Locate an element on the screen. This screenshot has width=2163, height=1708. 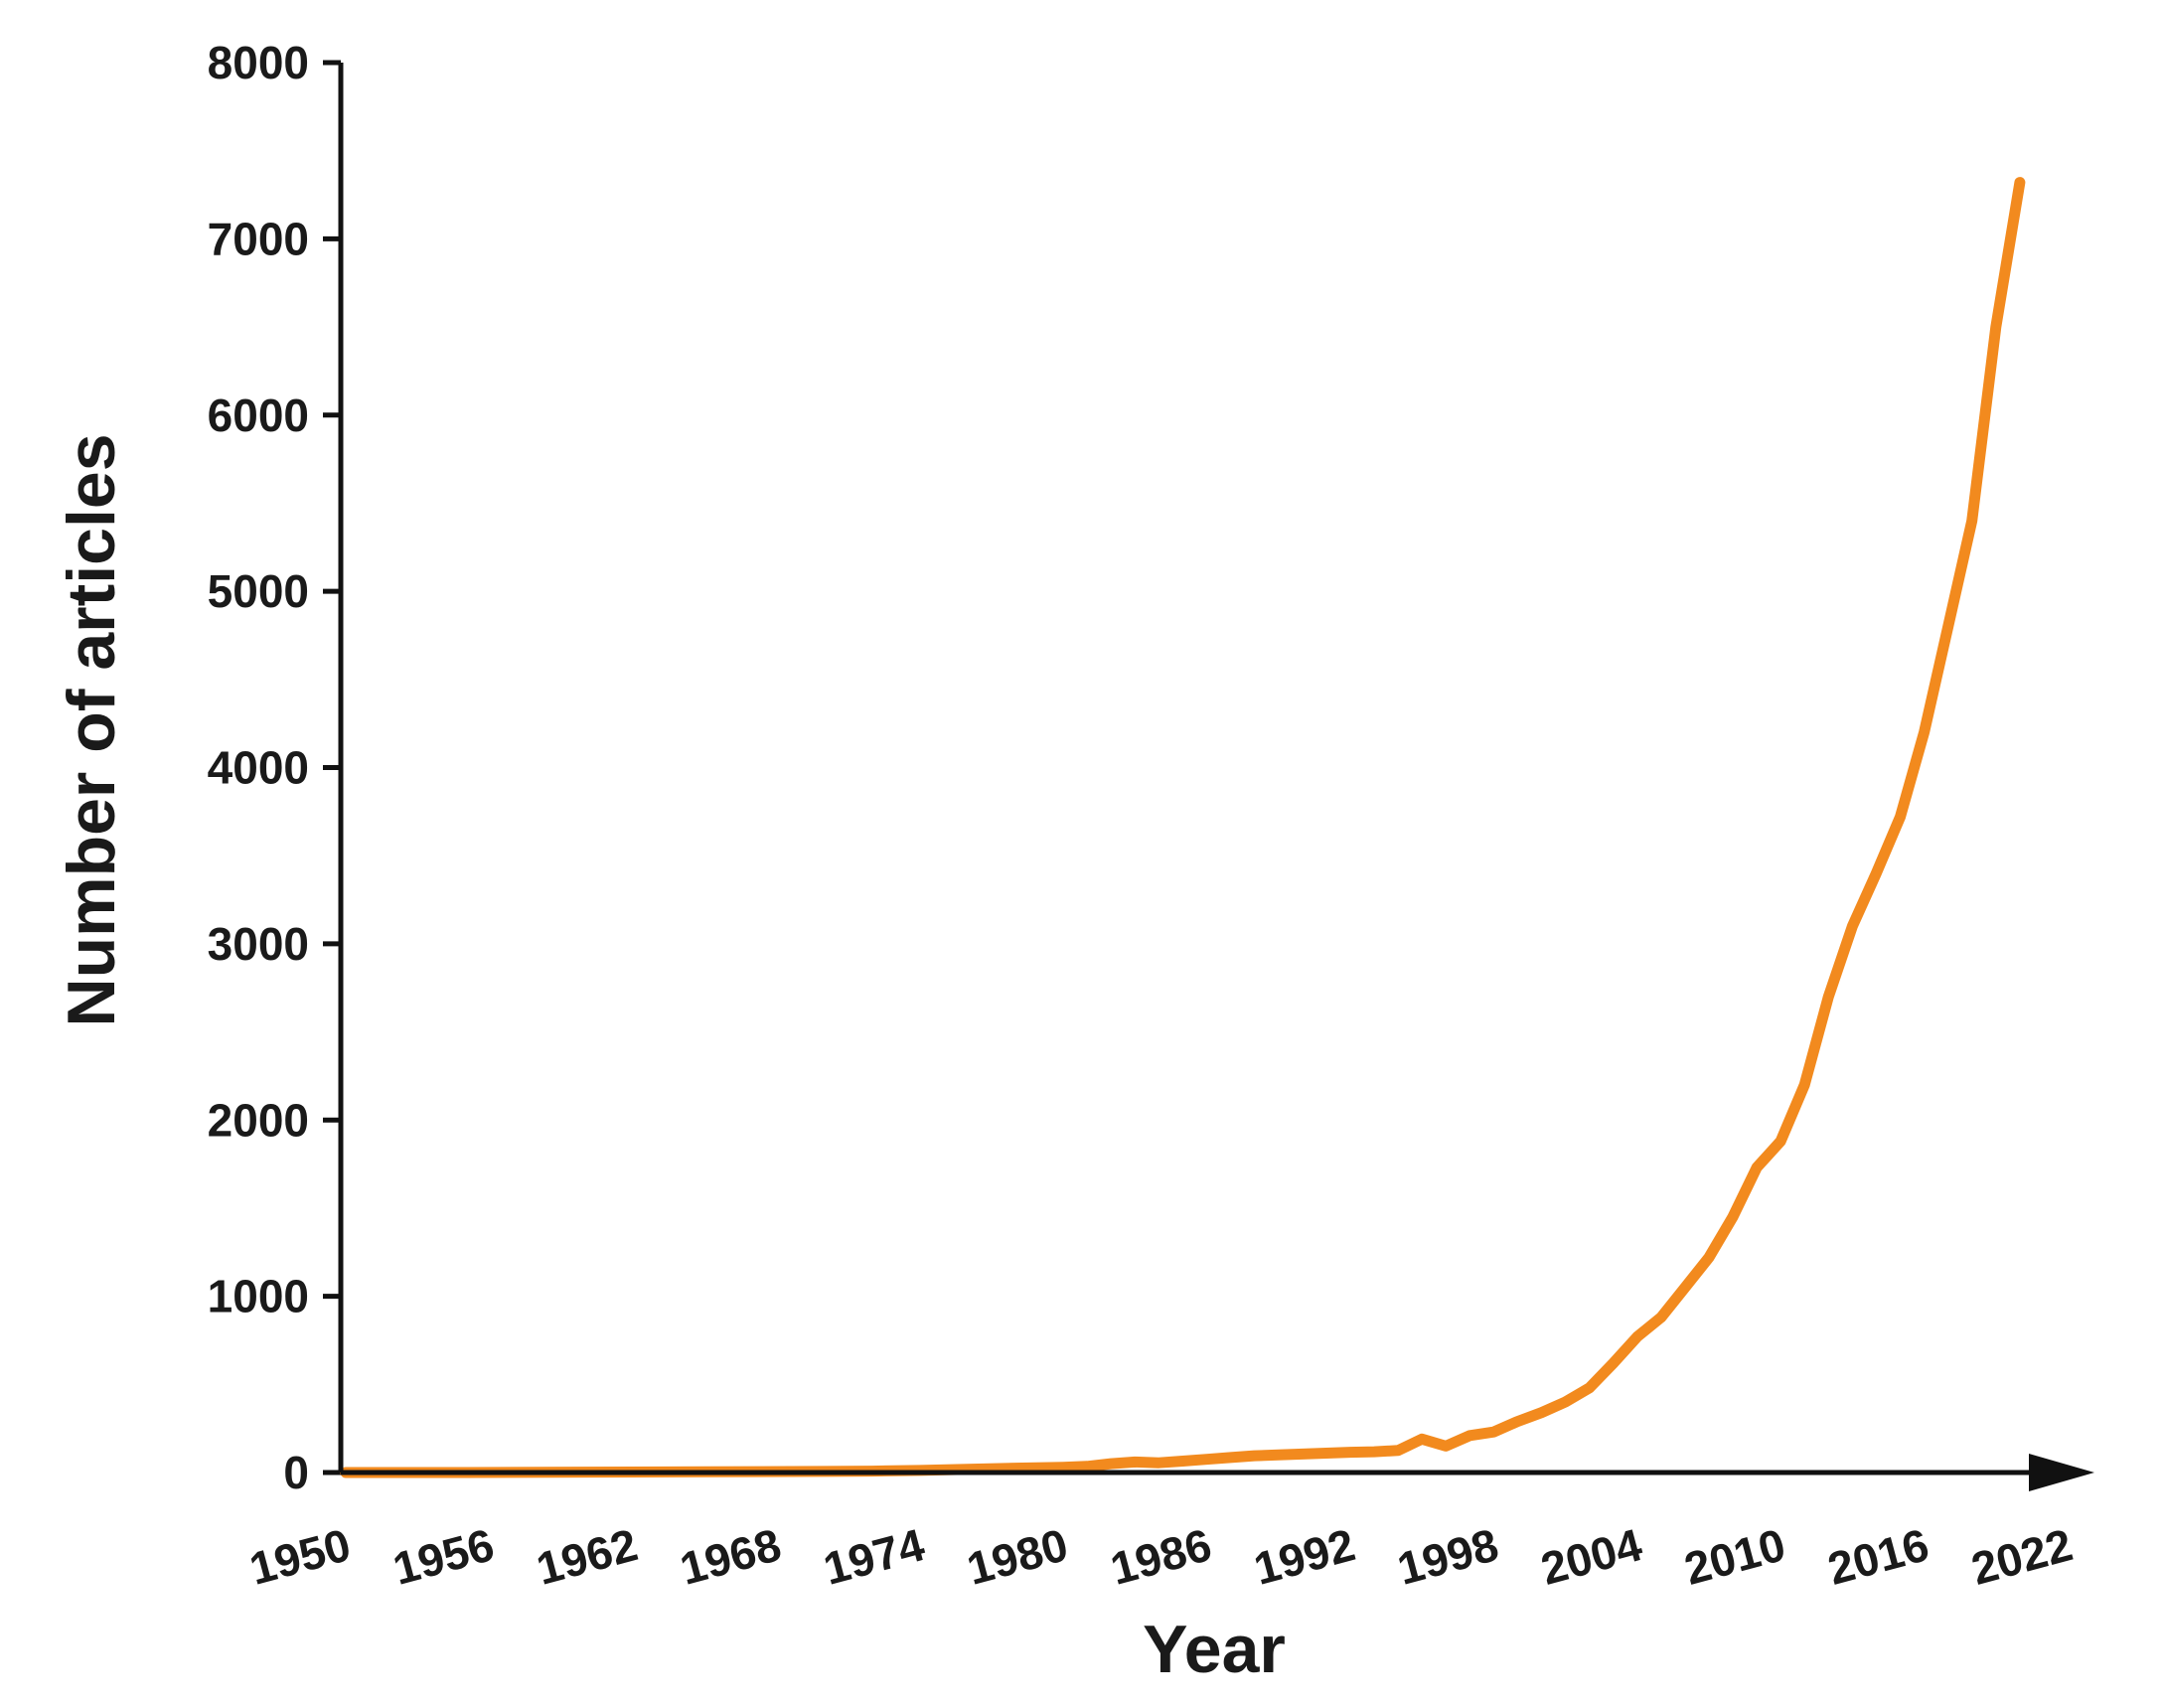
x-tick-label: 1962 is located at coordinates (587, 1556).